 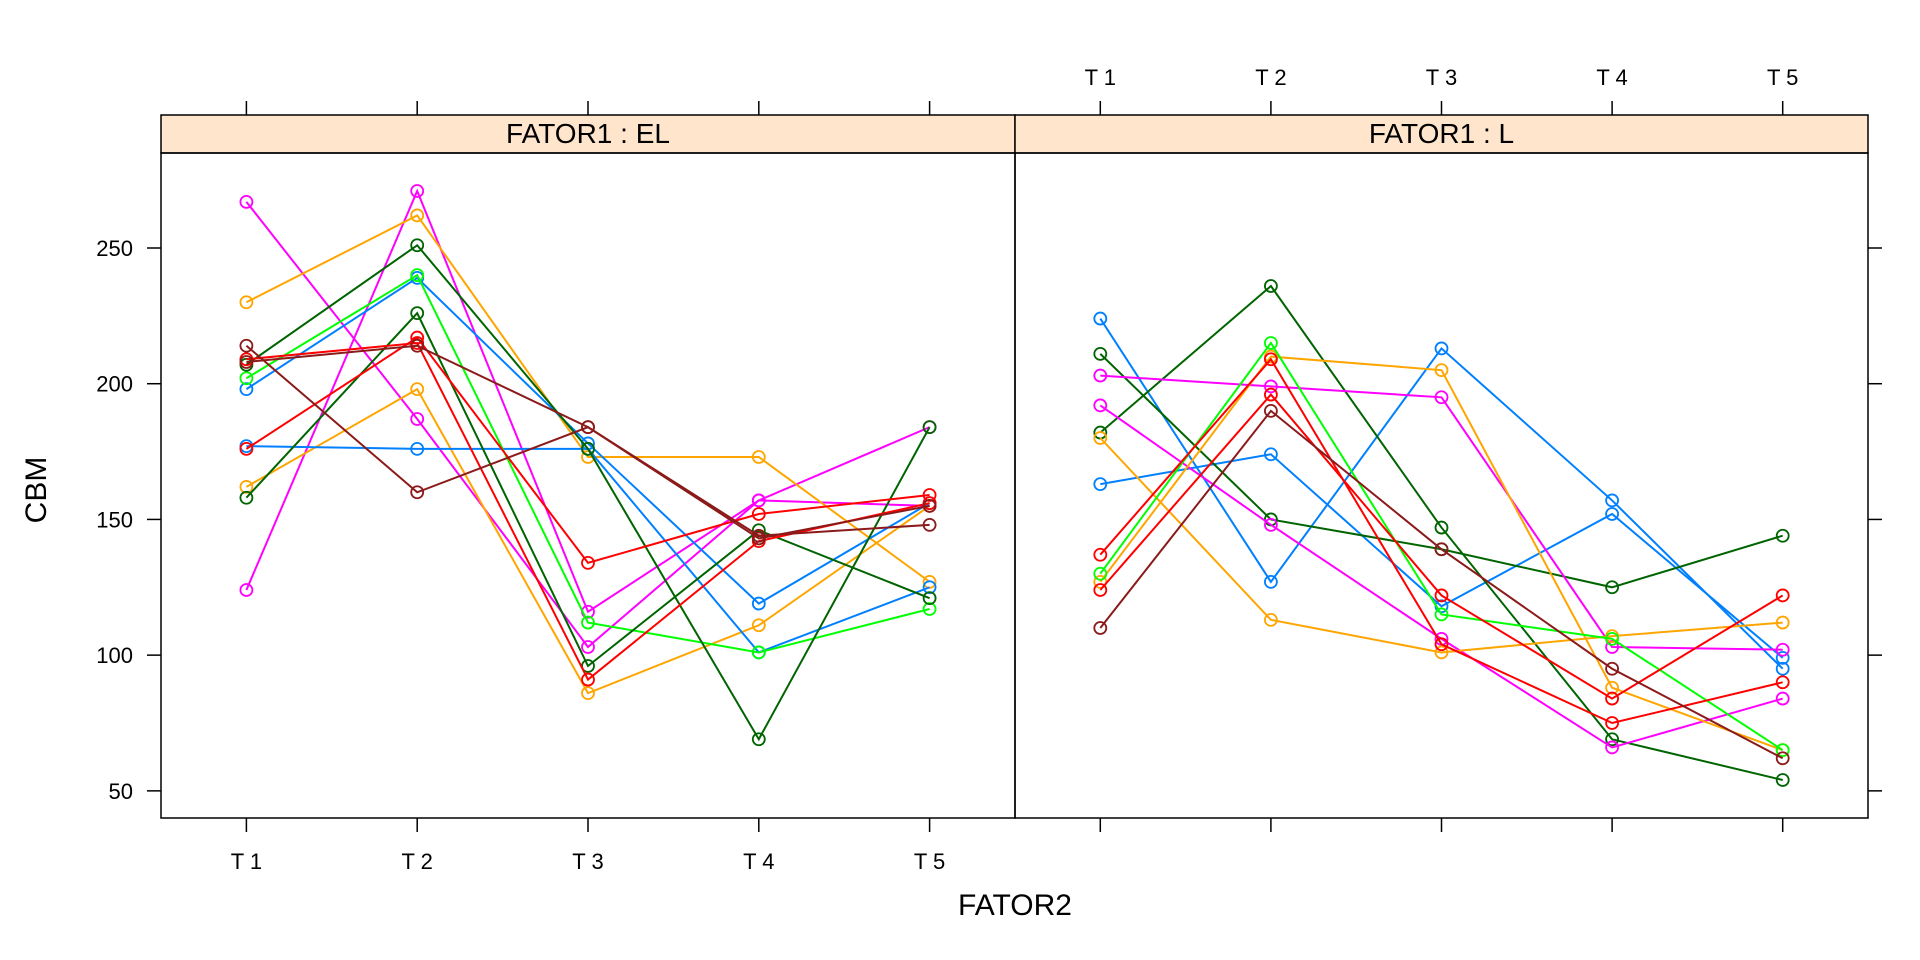 What do you see at coordinates (1015, 905) in the screenshot?
I see `x-axis-title: FATOR2` at bounding box center [1015, 905].